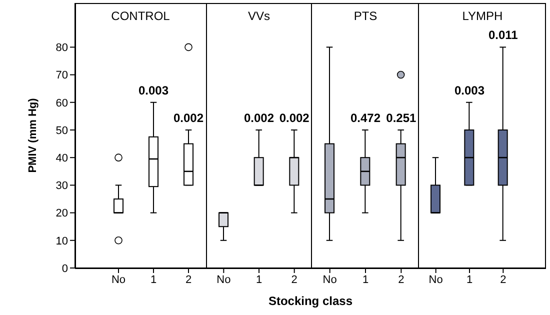 The image size is (550, 315). I want to click on y-tick-label: 50, so click(62, 130).